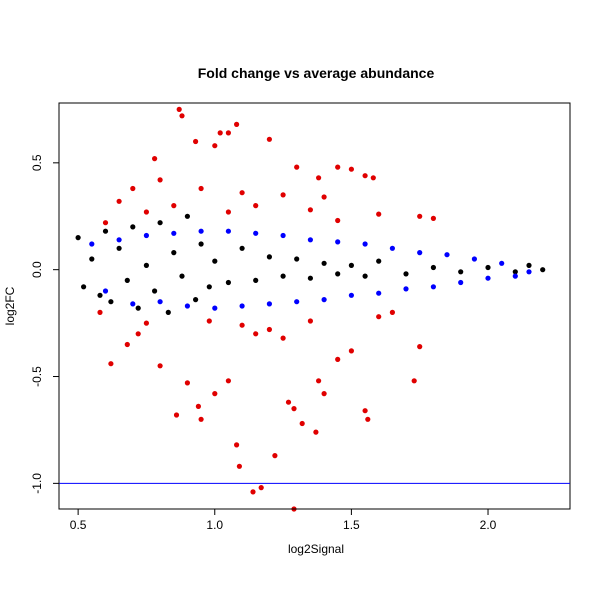 The width and height of the screenshot is (600, 600). What do you see at coordinates (488, 525) in the screenshot?
I see `x-tick-label: 2.0` at bounding box center [488, 525].